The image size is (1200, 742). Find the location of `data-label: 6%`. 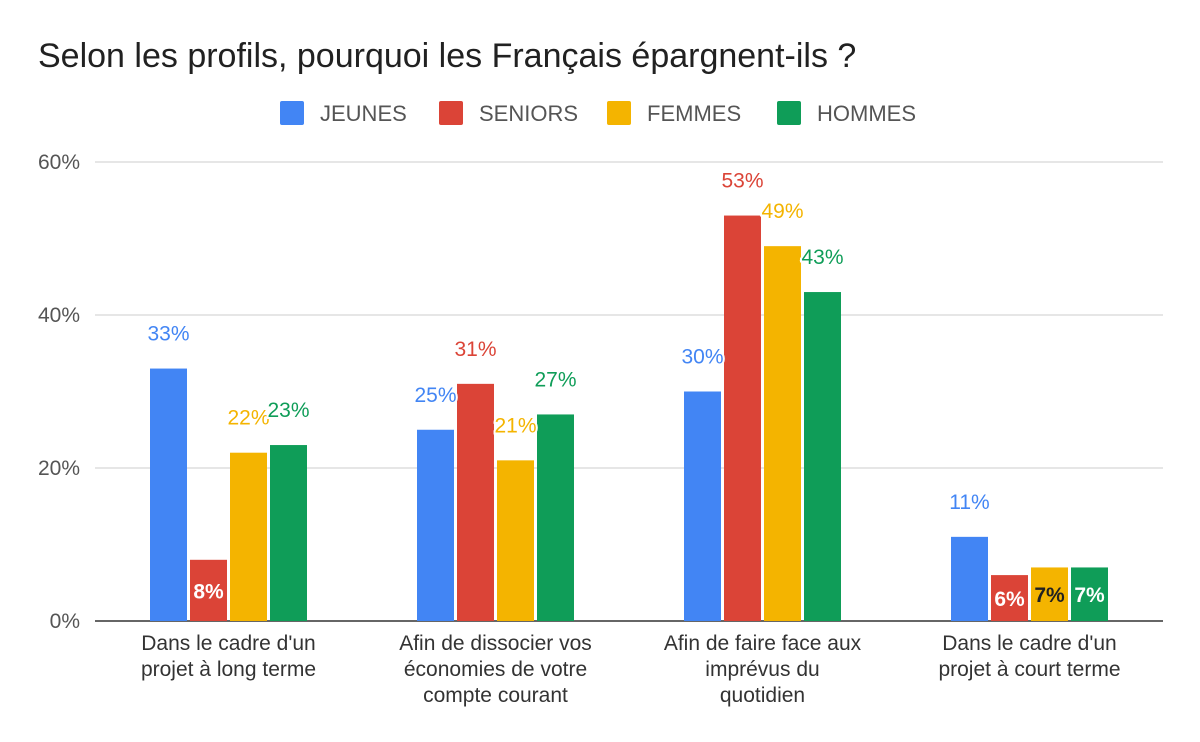

data-label: 6% is located at coordinates (1009, 599).